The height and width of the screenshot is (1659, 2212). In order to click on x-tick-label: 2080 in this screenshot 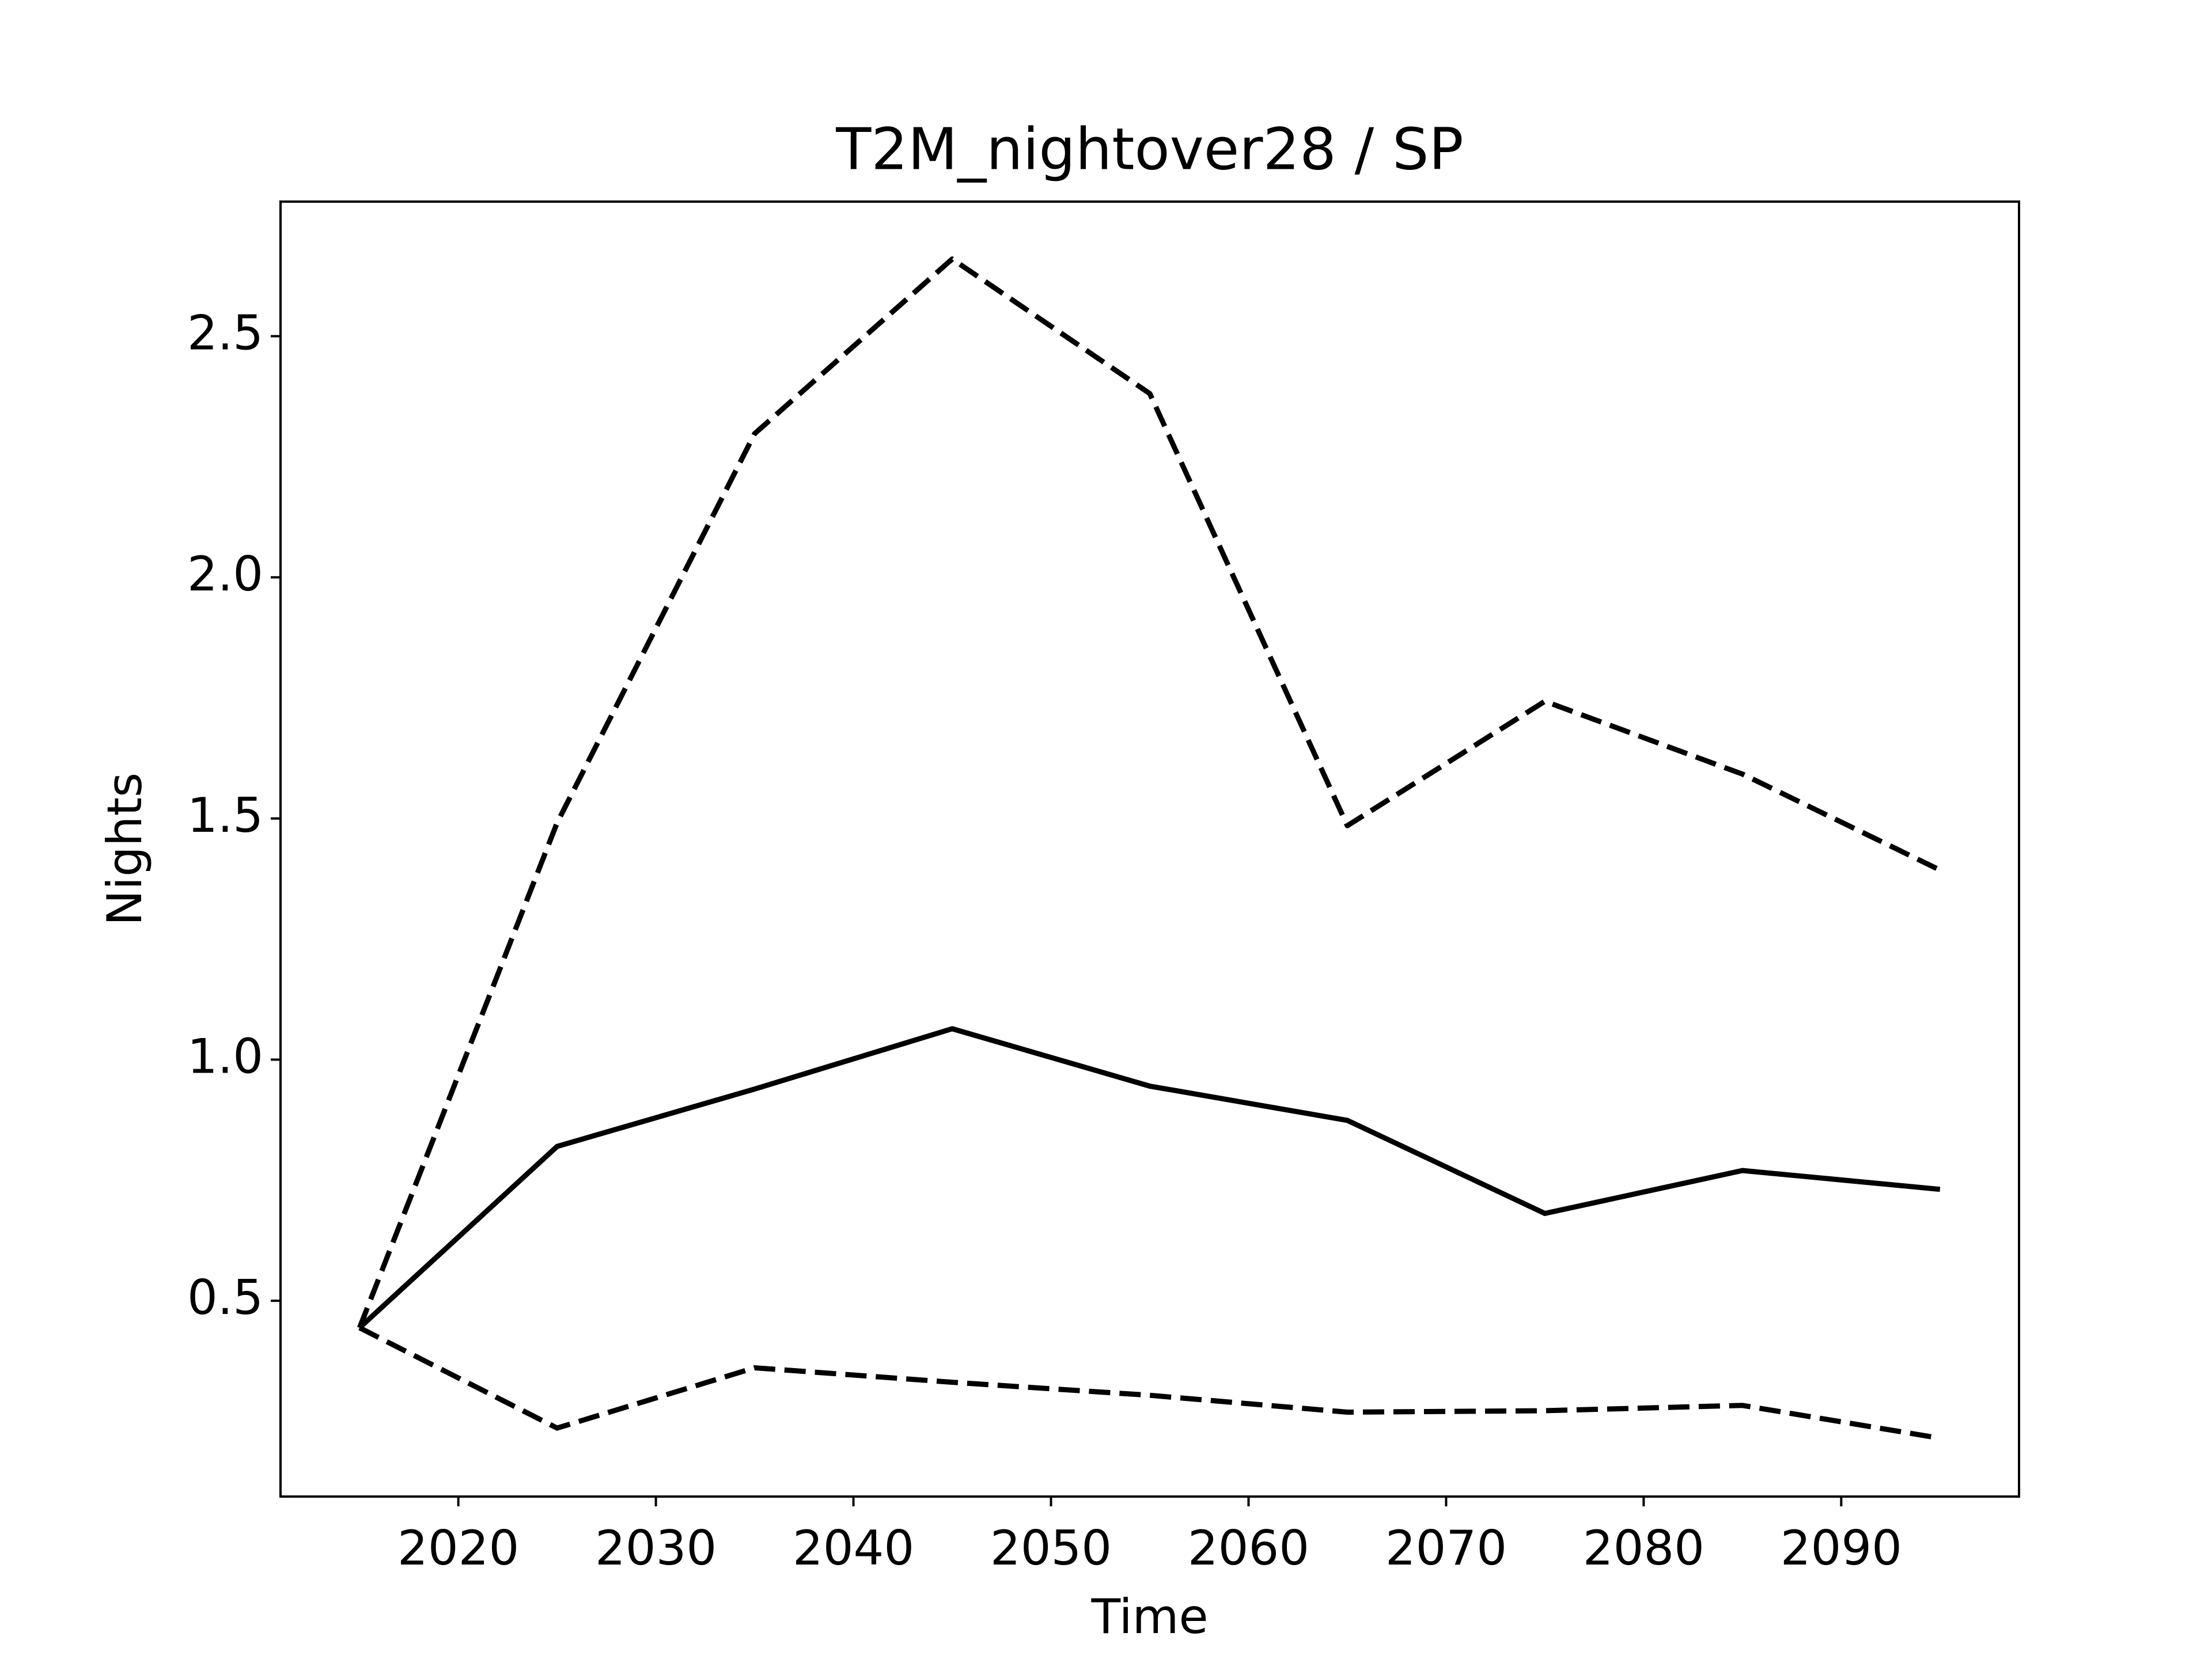, I will do `click(1644, 1548)`.